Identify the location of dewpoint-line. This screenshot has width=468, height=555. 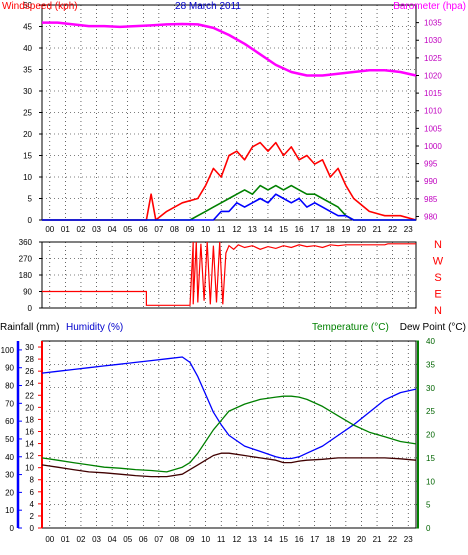
(229, 465).